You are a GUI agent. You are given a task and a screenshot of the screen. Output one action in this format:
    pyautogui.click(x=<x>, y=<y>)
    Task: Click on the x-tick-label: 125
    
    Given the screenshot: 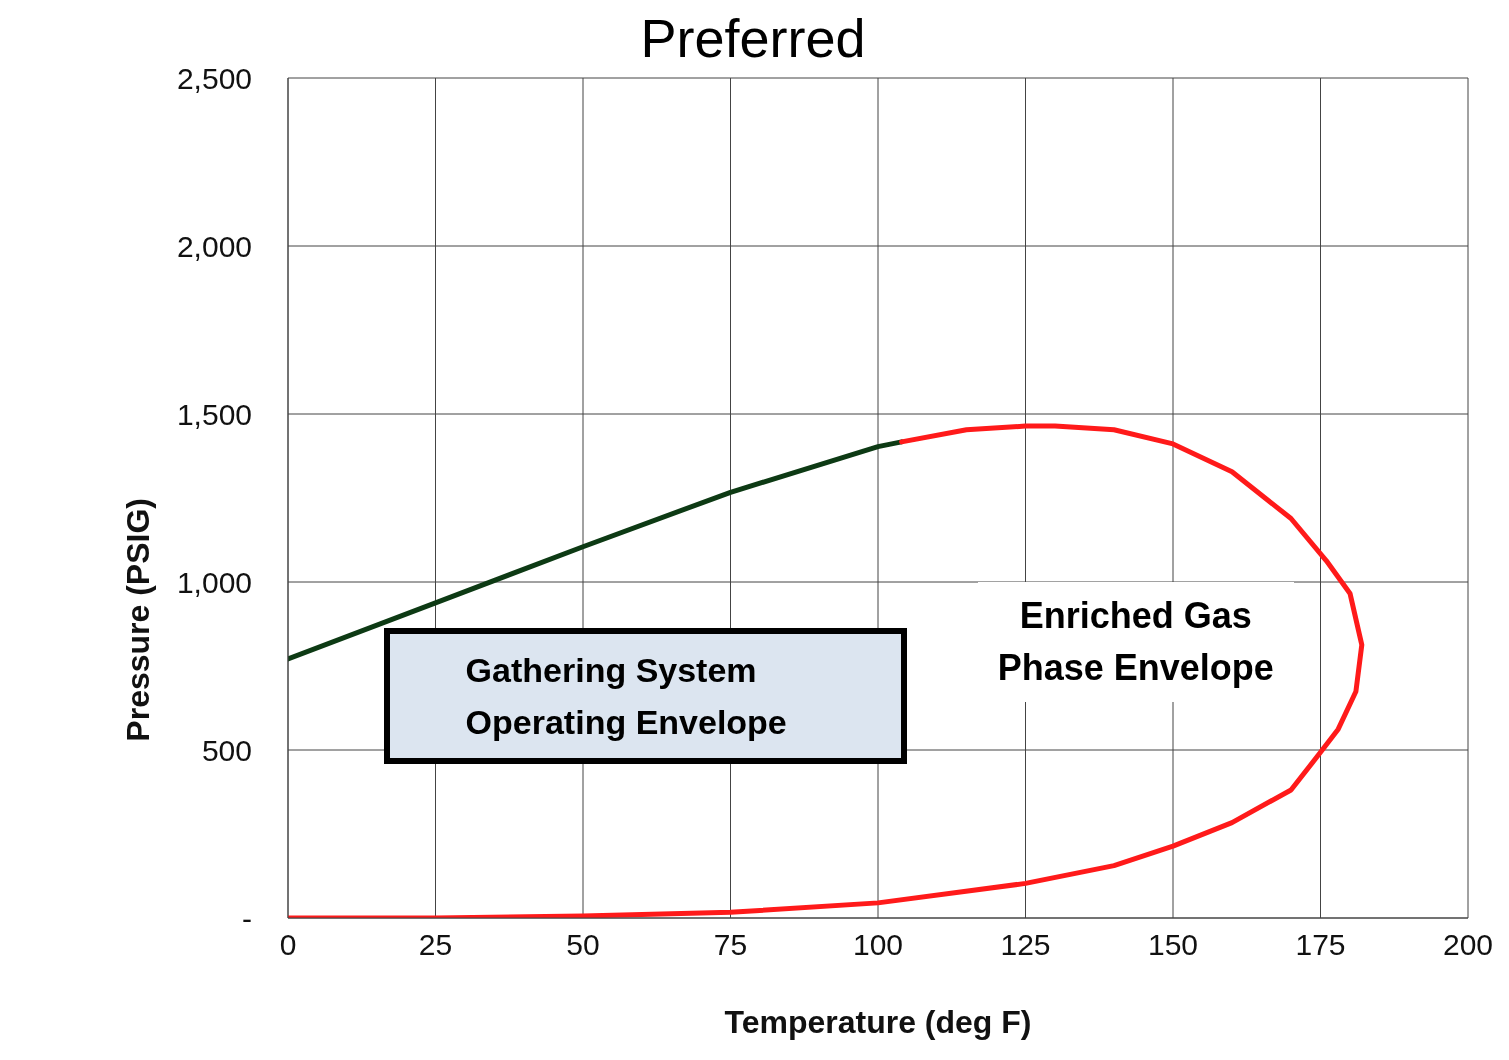 What is the action you would take?
    pyautogui.click(x=1025, y=945)
    